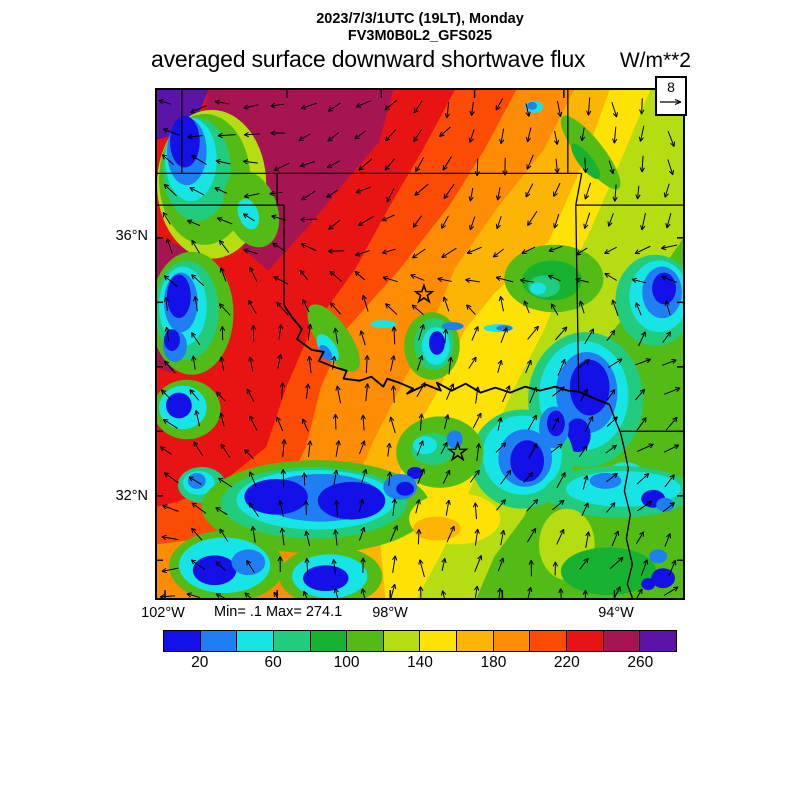 Image resolution: width=800 pixels, height=800 pixels. Describe the element at coordinates (420, 36) in the screenshot. I see `model-name: FV3M0B0L2_GFS025` at that location.